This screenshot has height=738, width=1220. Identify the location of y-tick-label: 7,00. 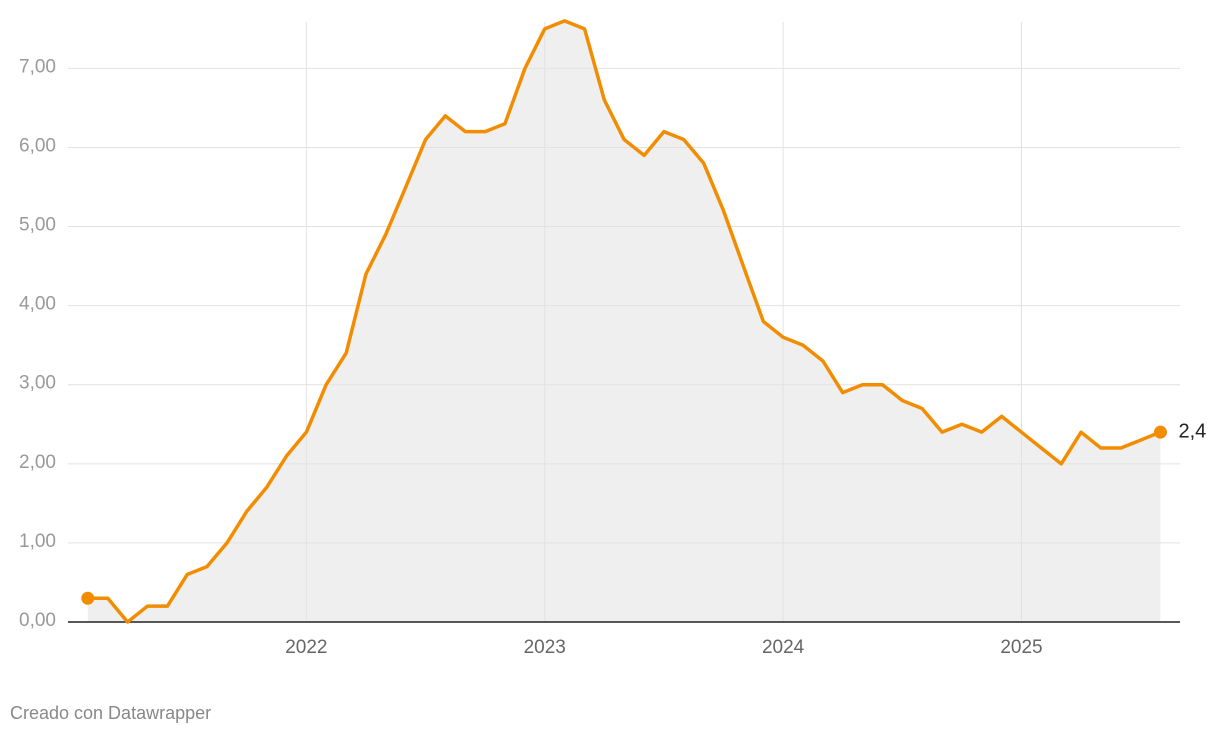
(37, 66).